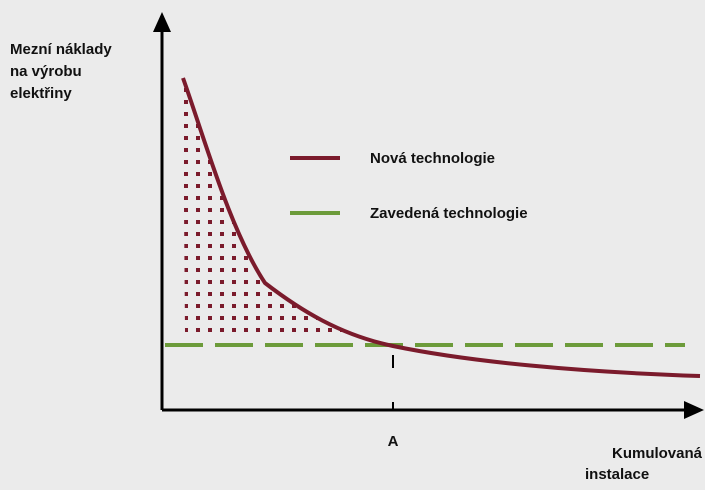 This screenshot has width=705, height=490. Describe the element at coordinates (657, 453) in the screenshot. I see `x-label: Kumulovaná` at that location.